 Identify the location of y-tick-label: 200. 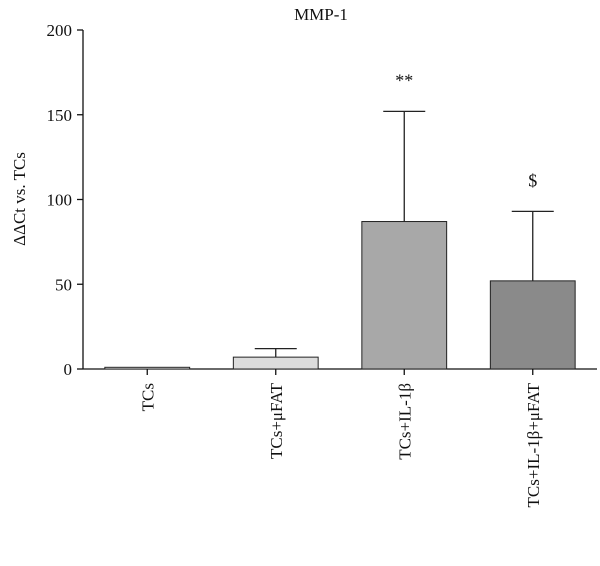
(60, 30).